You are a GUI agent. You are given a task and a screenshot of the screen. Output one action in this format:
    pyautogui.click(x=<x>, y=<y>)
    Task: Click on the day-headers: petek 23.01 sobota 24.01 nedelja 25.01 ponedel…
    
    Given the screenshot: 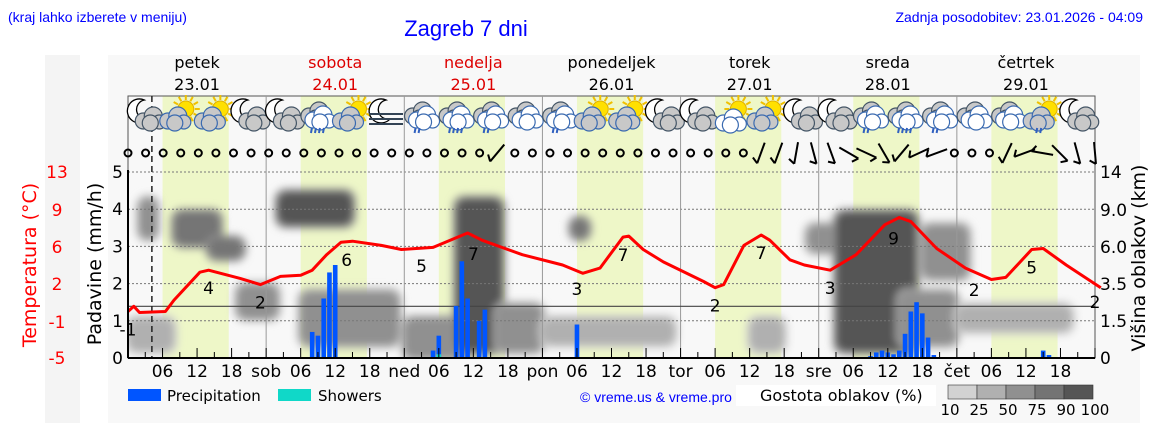 What is the action you would take?
    pyautogui.click(x=614, y=73)
    